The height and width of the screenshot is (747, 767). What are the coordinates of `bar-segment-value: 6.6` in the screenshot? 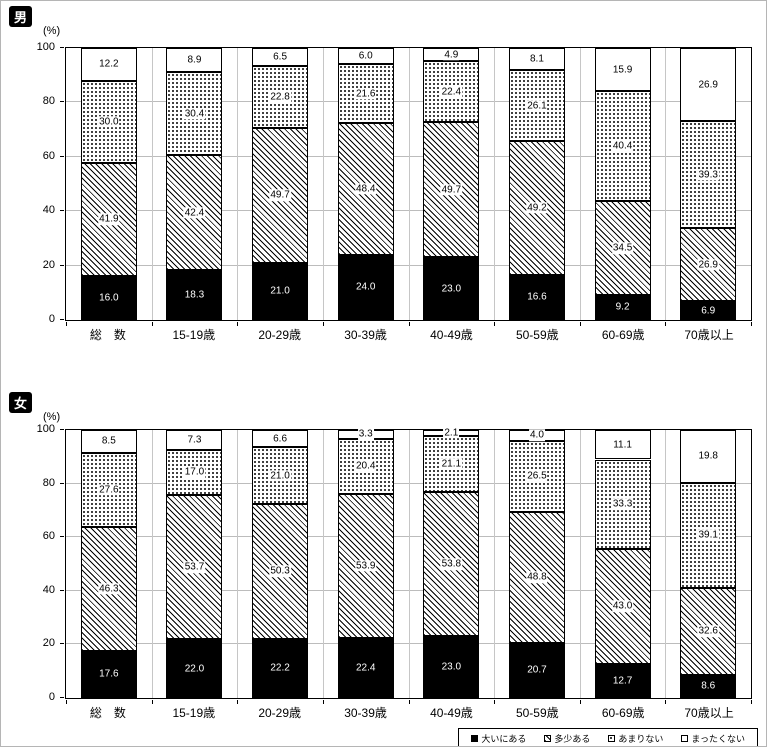 It's located at (280, 438).